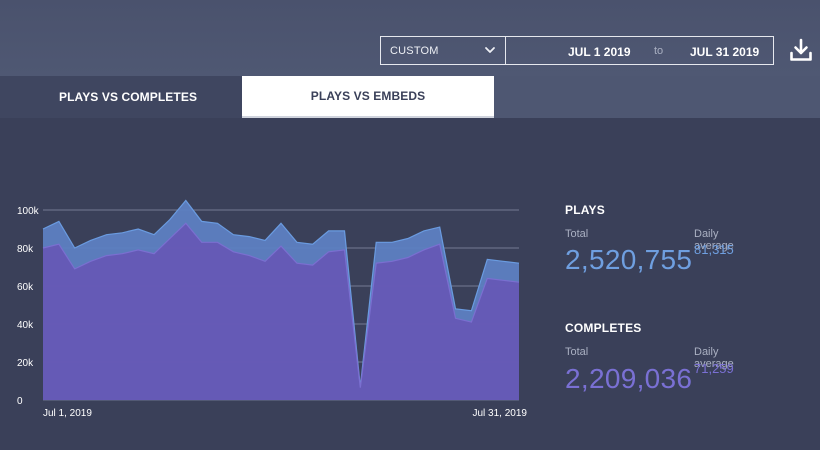 The image size is (820, 450). I want to click on x-tick-label-end: Jul 31, 2019, so click(500, 413).